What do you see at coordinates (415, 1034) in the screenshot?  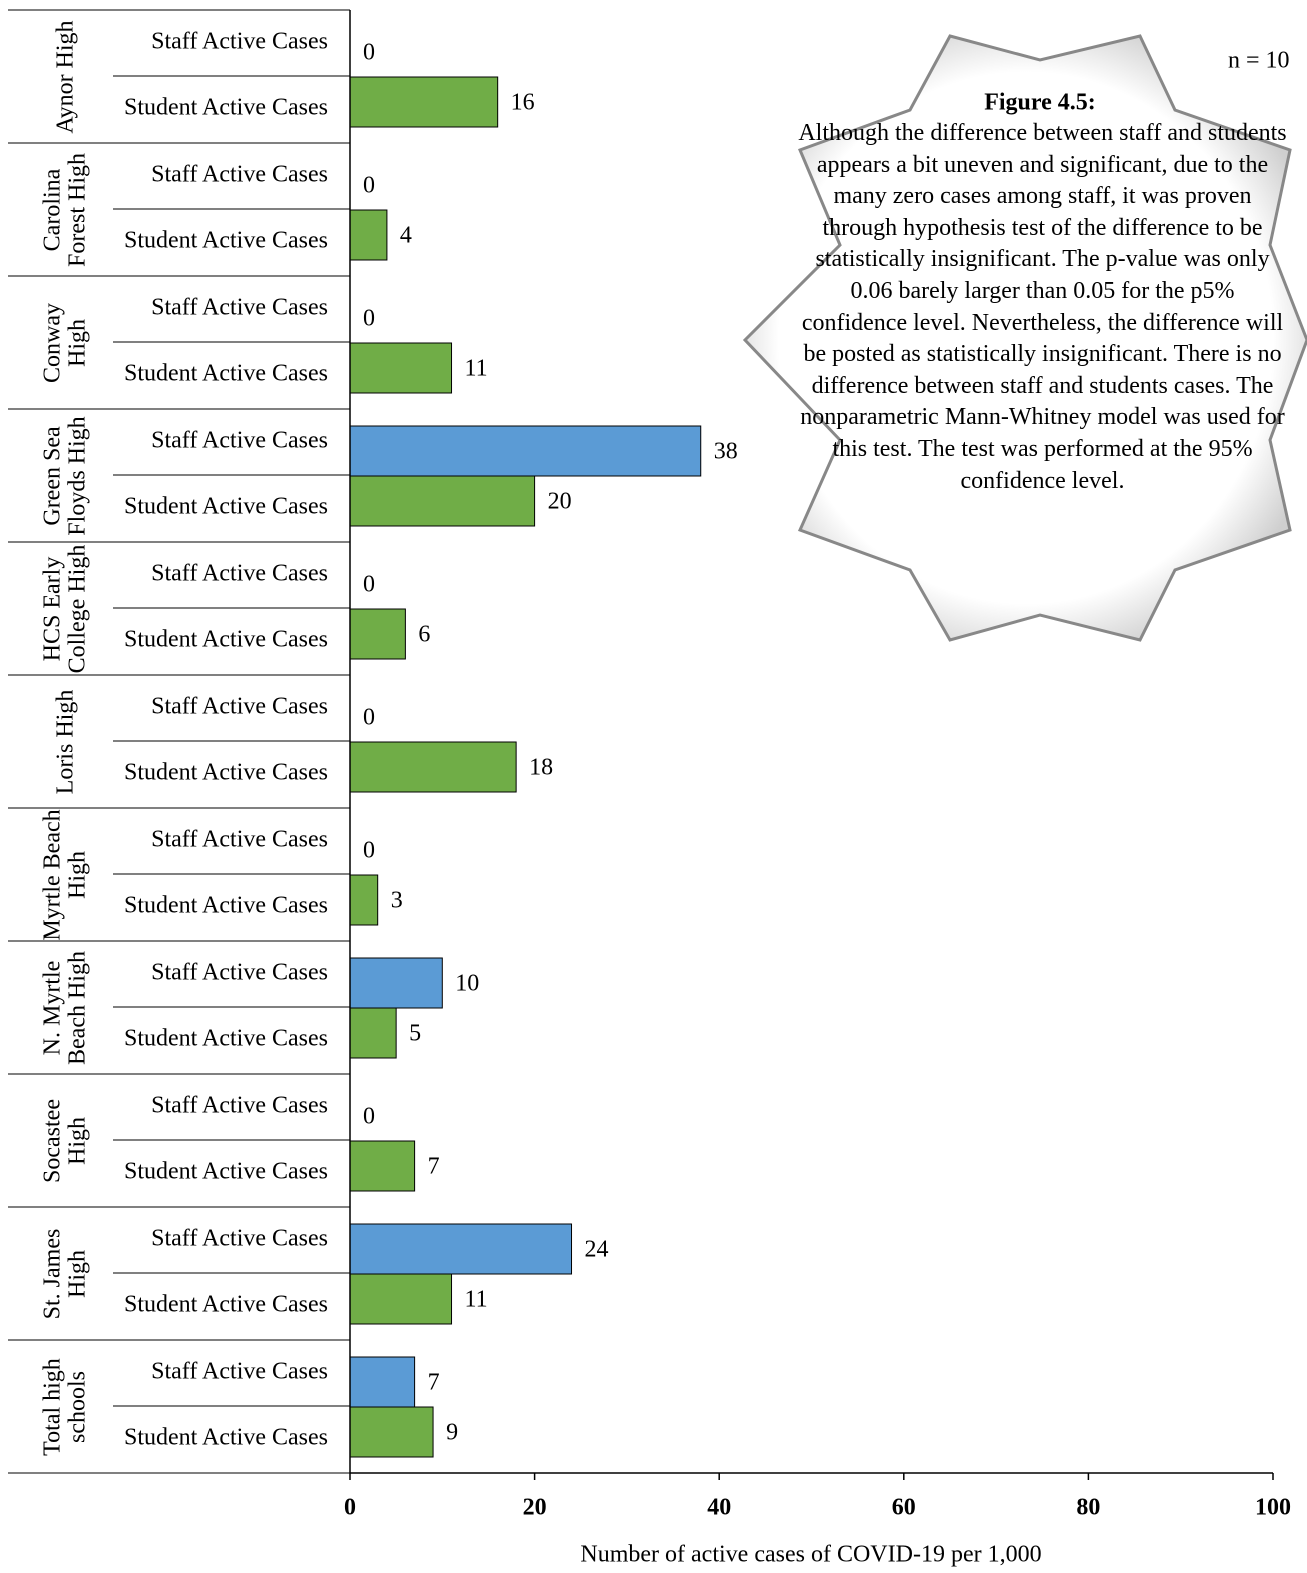 I see `value-label: 5` at bounding box center [415, 1034].